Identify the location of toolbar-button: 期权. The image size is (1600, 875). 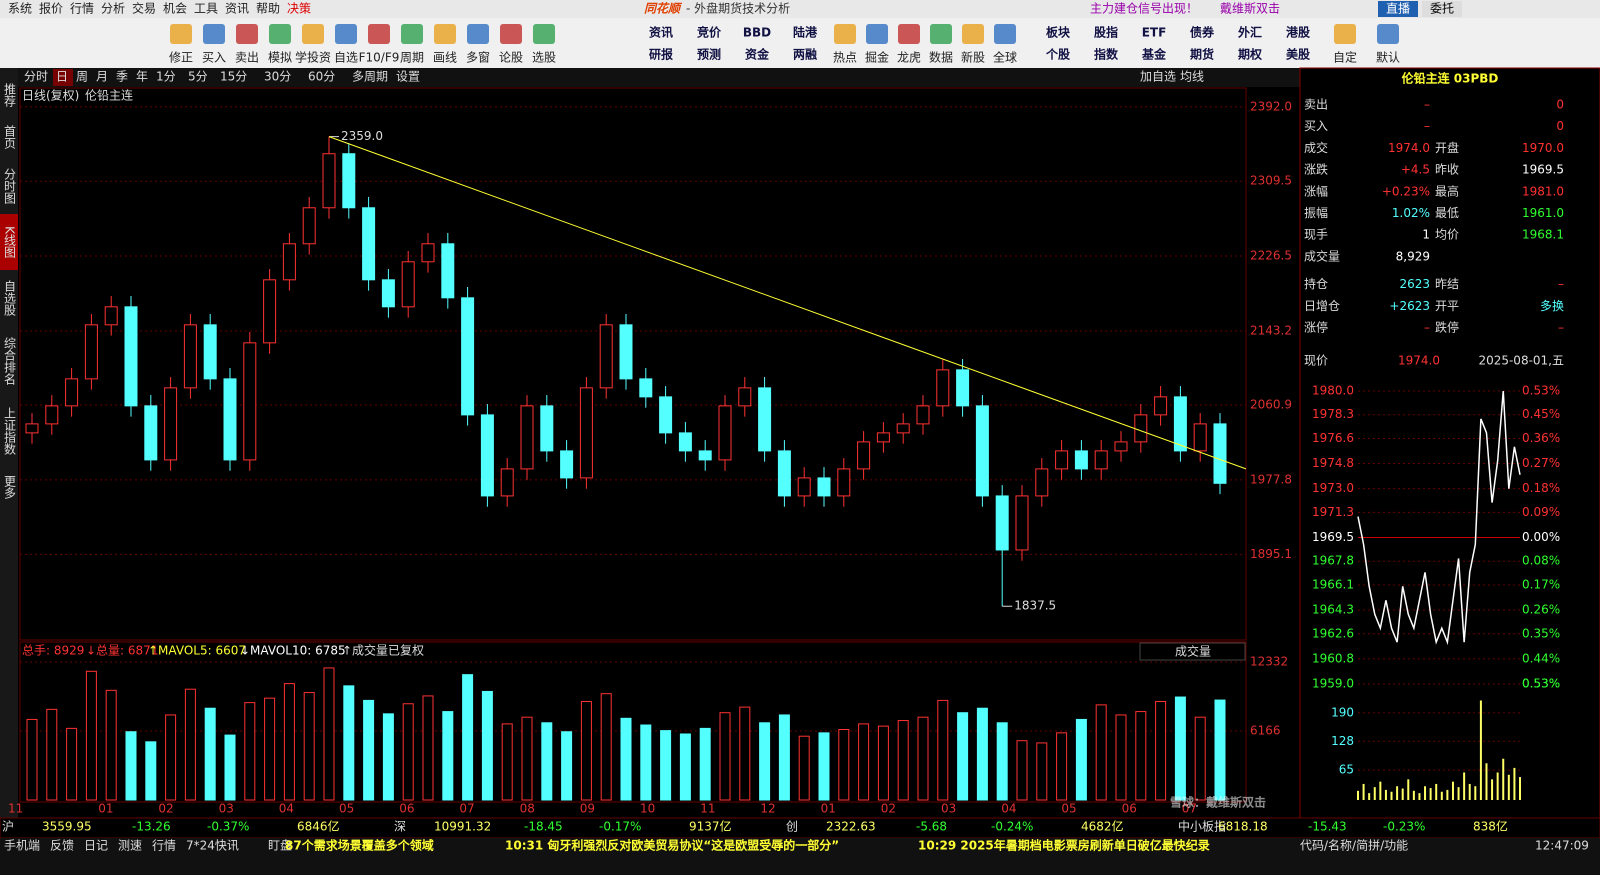
(1250, 54).